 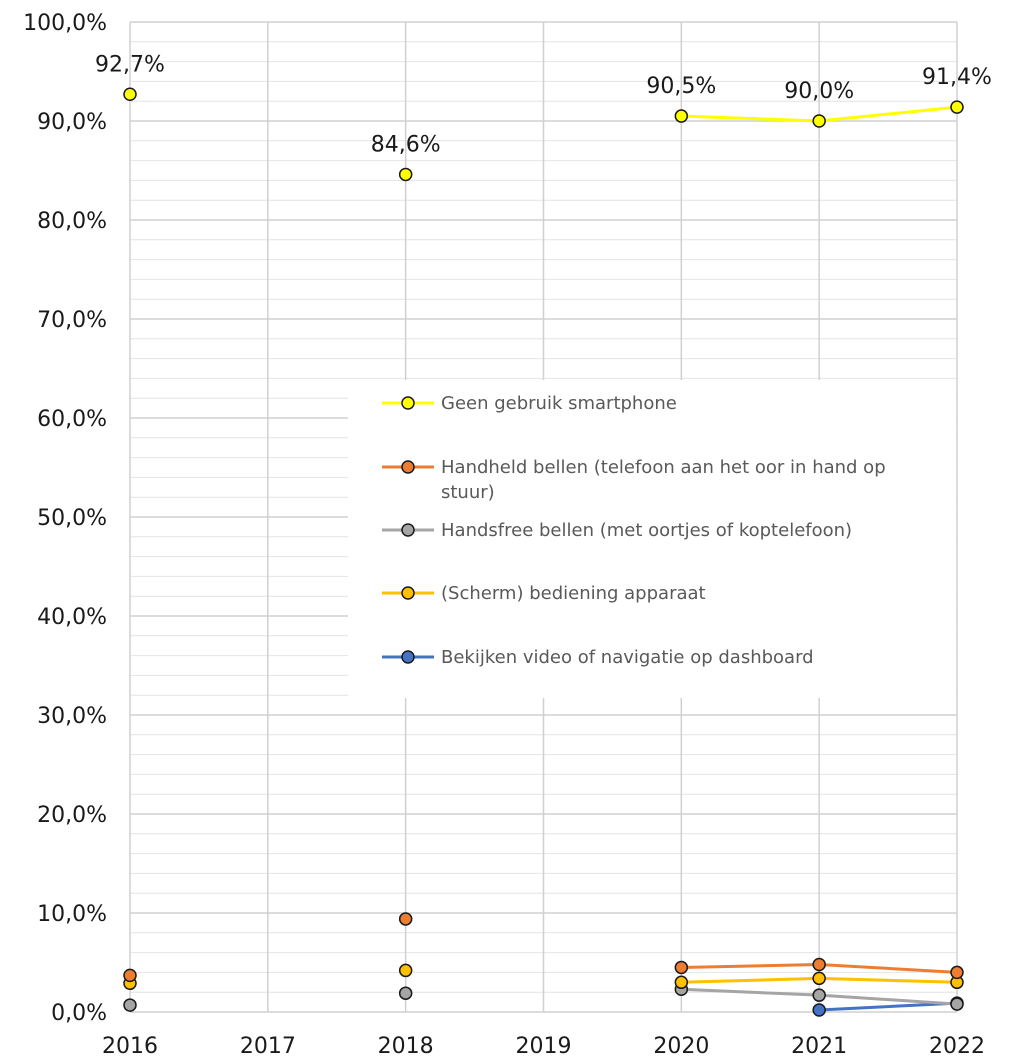 I want to click on x-tick-label: 2019, so click(x=544, y=1045).